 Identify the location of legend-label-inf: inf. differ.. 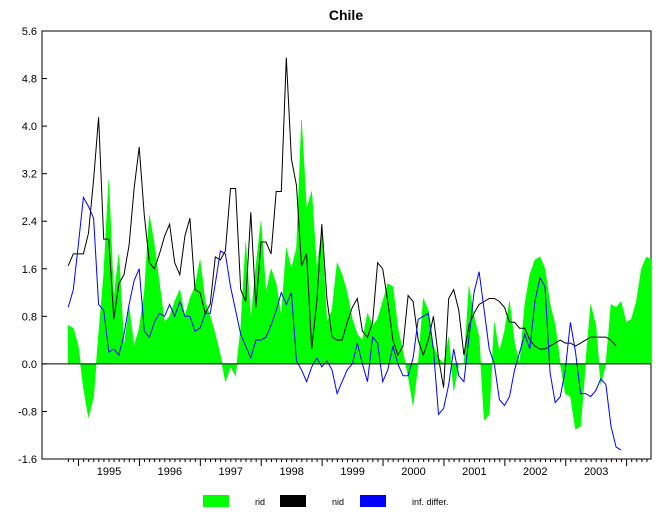
(430, 502).